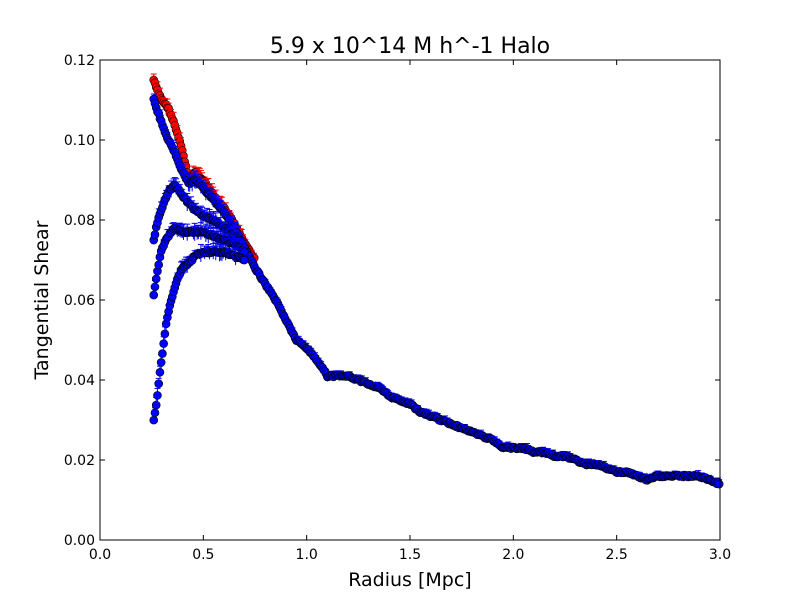  What do you see at coordinates (79, 141) in the screenshot?
I see `y-tick-label: 0.10` at bounding box center [79, 141].